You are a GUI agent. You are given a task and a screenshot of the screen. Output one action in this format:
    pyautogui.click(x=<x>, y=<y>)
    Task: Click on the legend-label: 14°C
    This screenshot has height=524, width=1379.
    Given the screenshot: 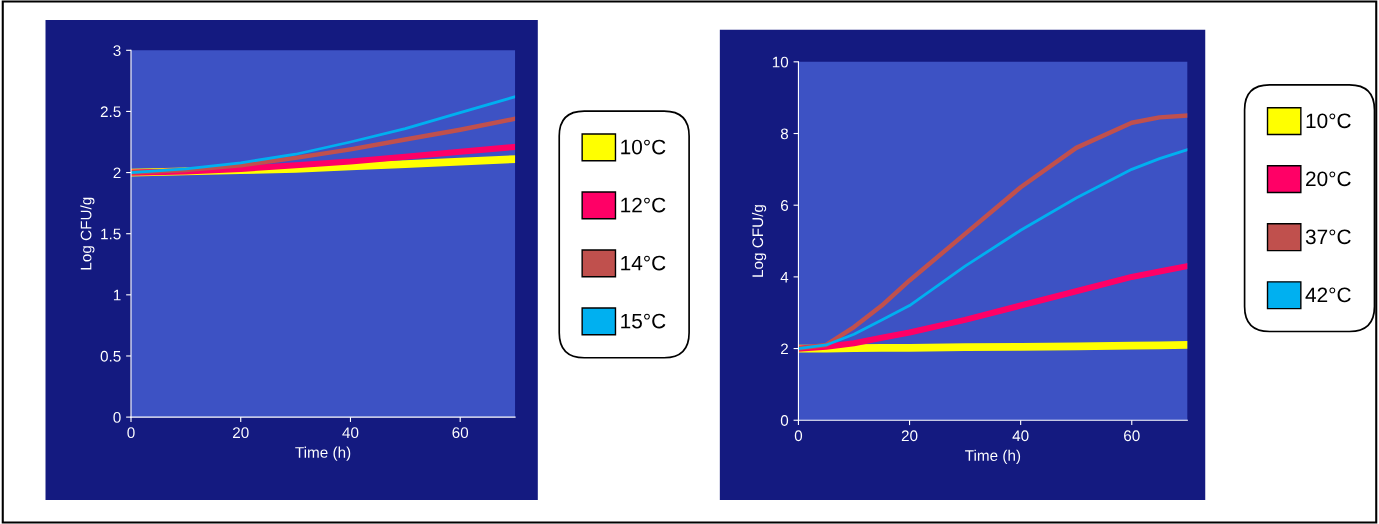 What is the action you would take?
    pyautogui.click(x=643, y=263)
    